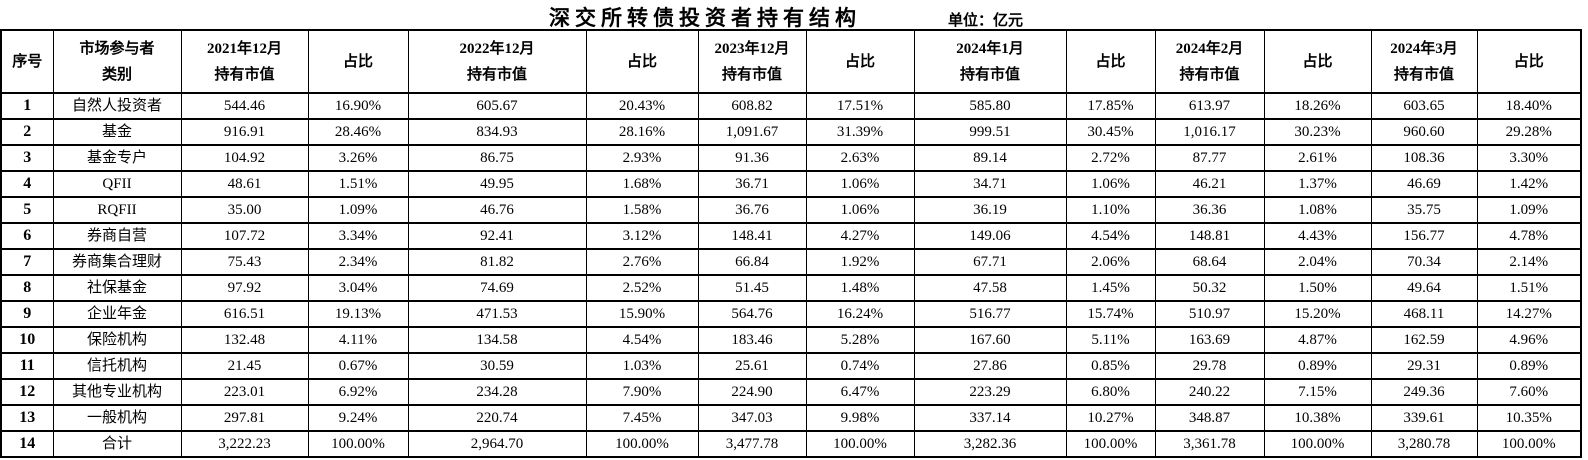  What do you see at coordinates (642, 262) in the screenshot?
I see `value-cell: 2.76%` at bounding box center [642, 262].